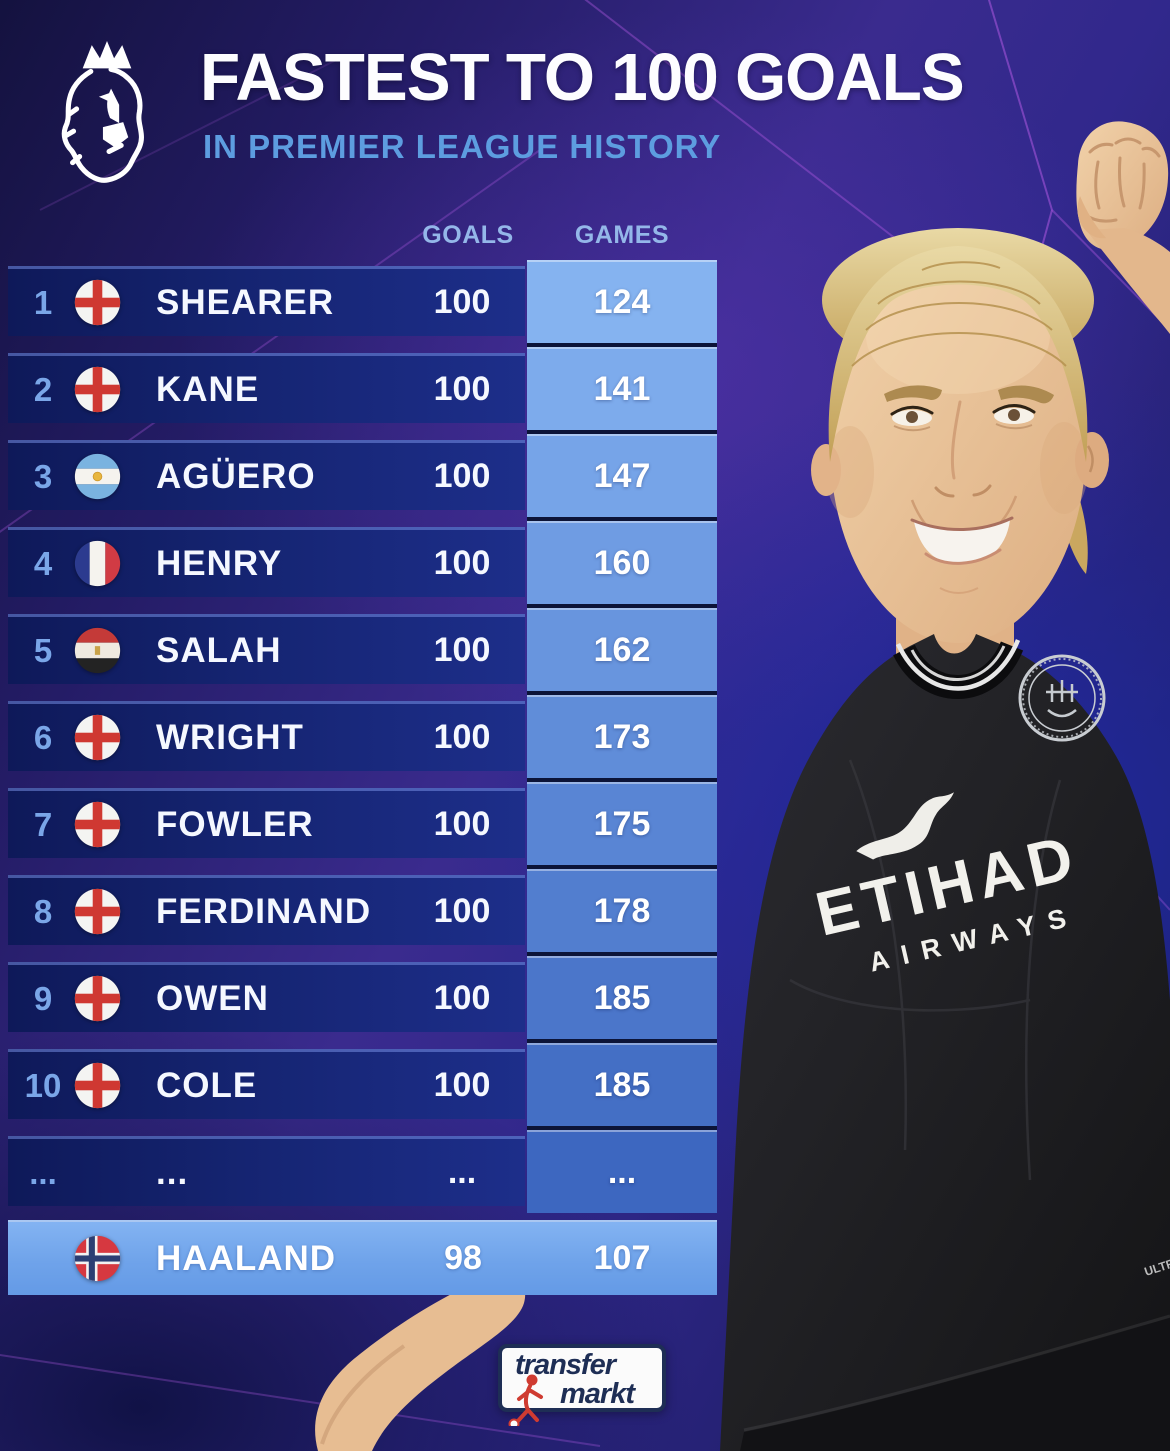  I want to click on mouth, so click(964, 544).